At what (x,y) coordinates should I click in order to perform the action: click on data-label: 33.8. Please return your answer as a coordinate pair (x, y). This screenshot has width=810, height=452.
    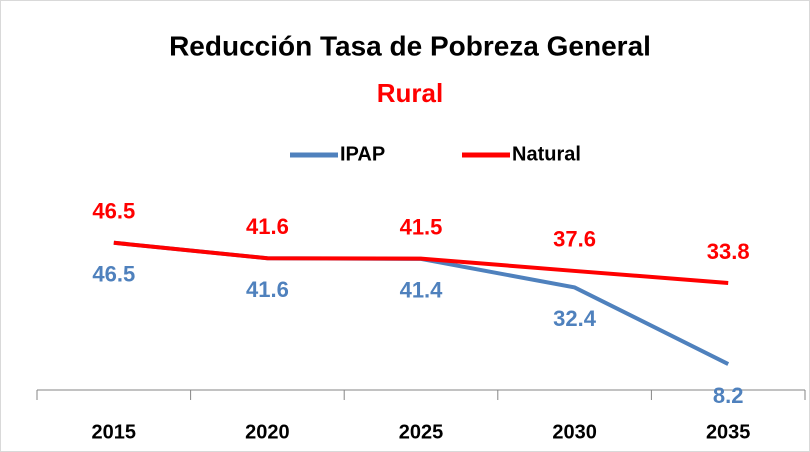
    Looking at the image, I should click on (728, 251).